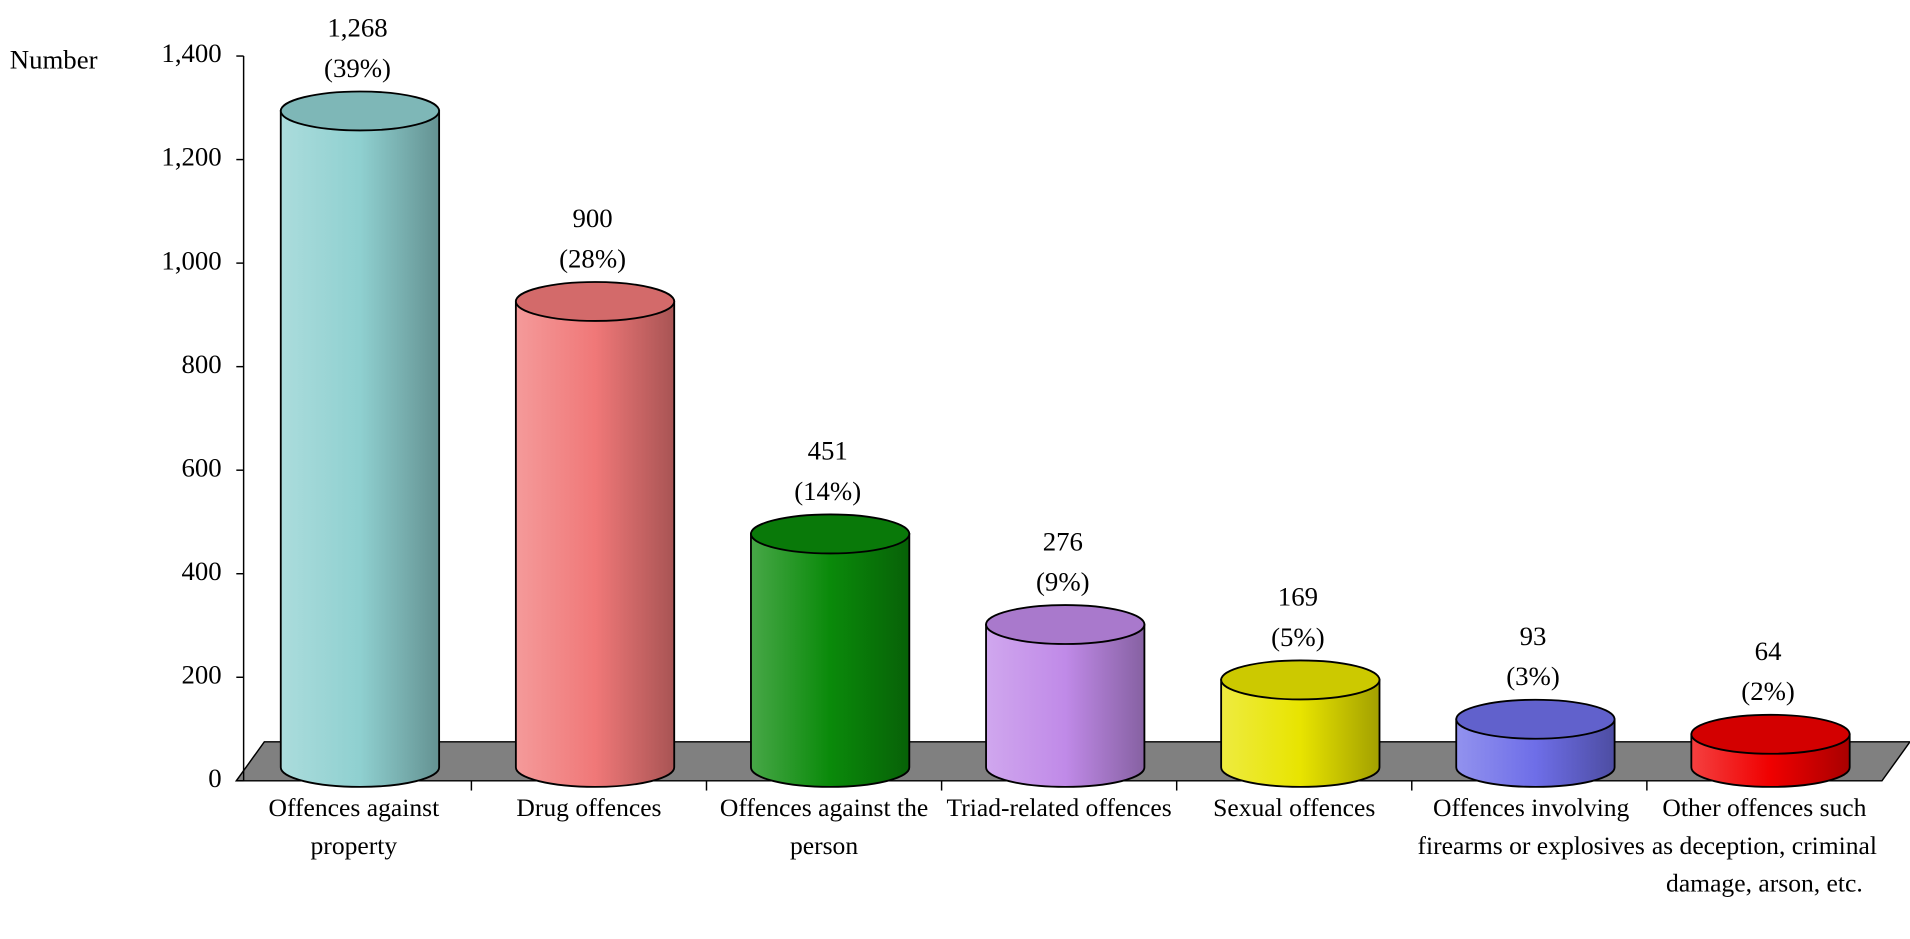 Image resolution: width=1910 pixels, height=939 pixels. Describe the element at coordinates (589, 807) in the screenshot. I see `x-tick-label: Drug offences` at that location.